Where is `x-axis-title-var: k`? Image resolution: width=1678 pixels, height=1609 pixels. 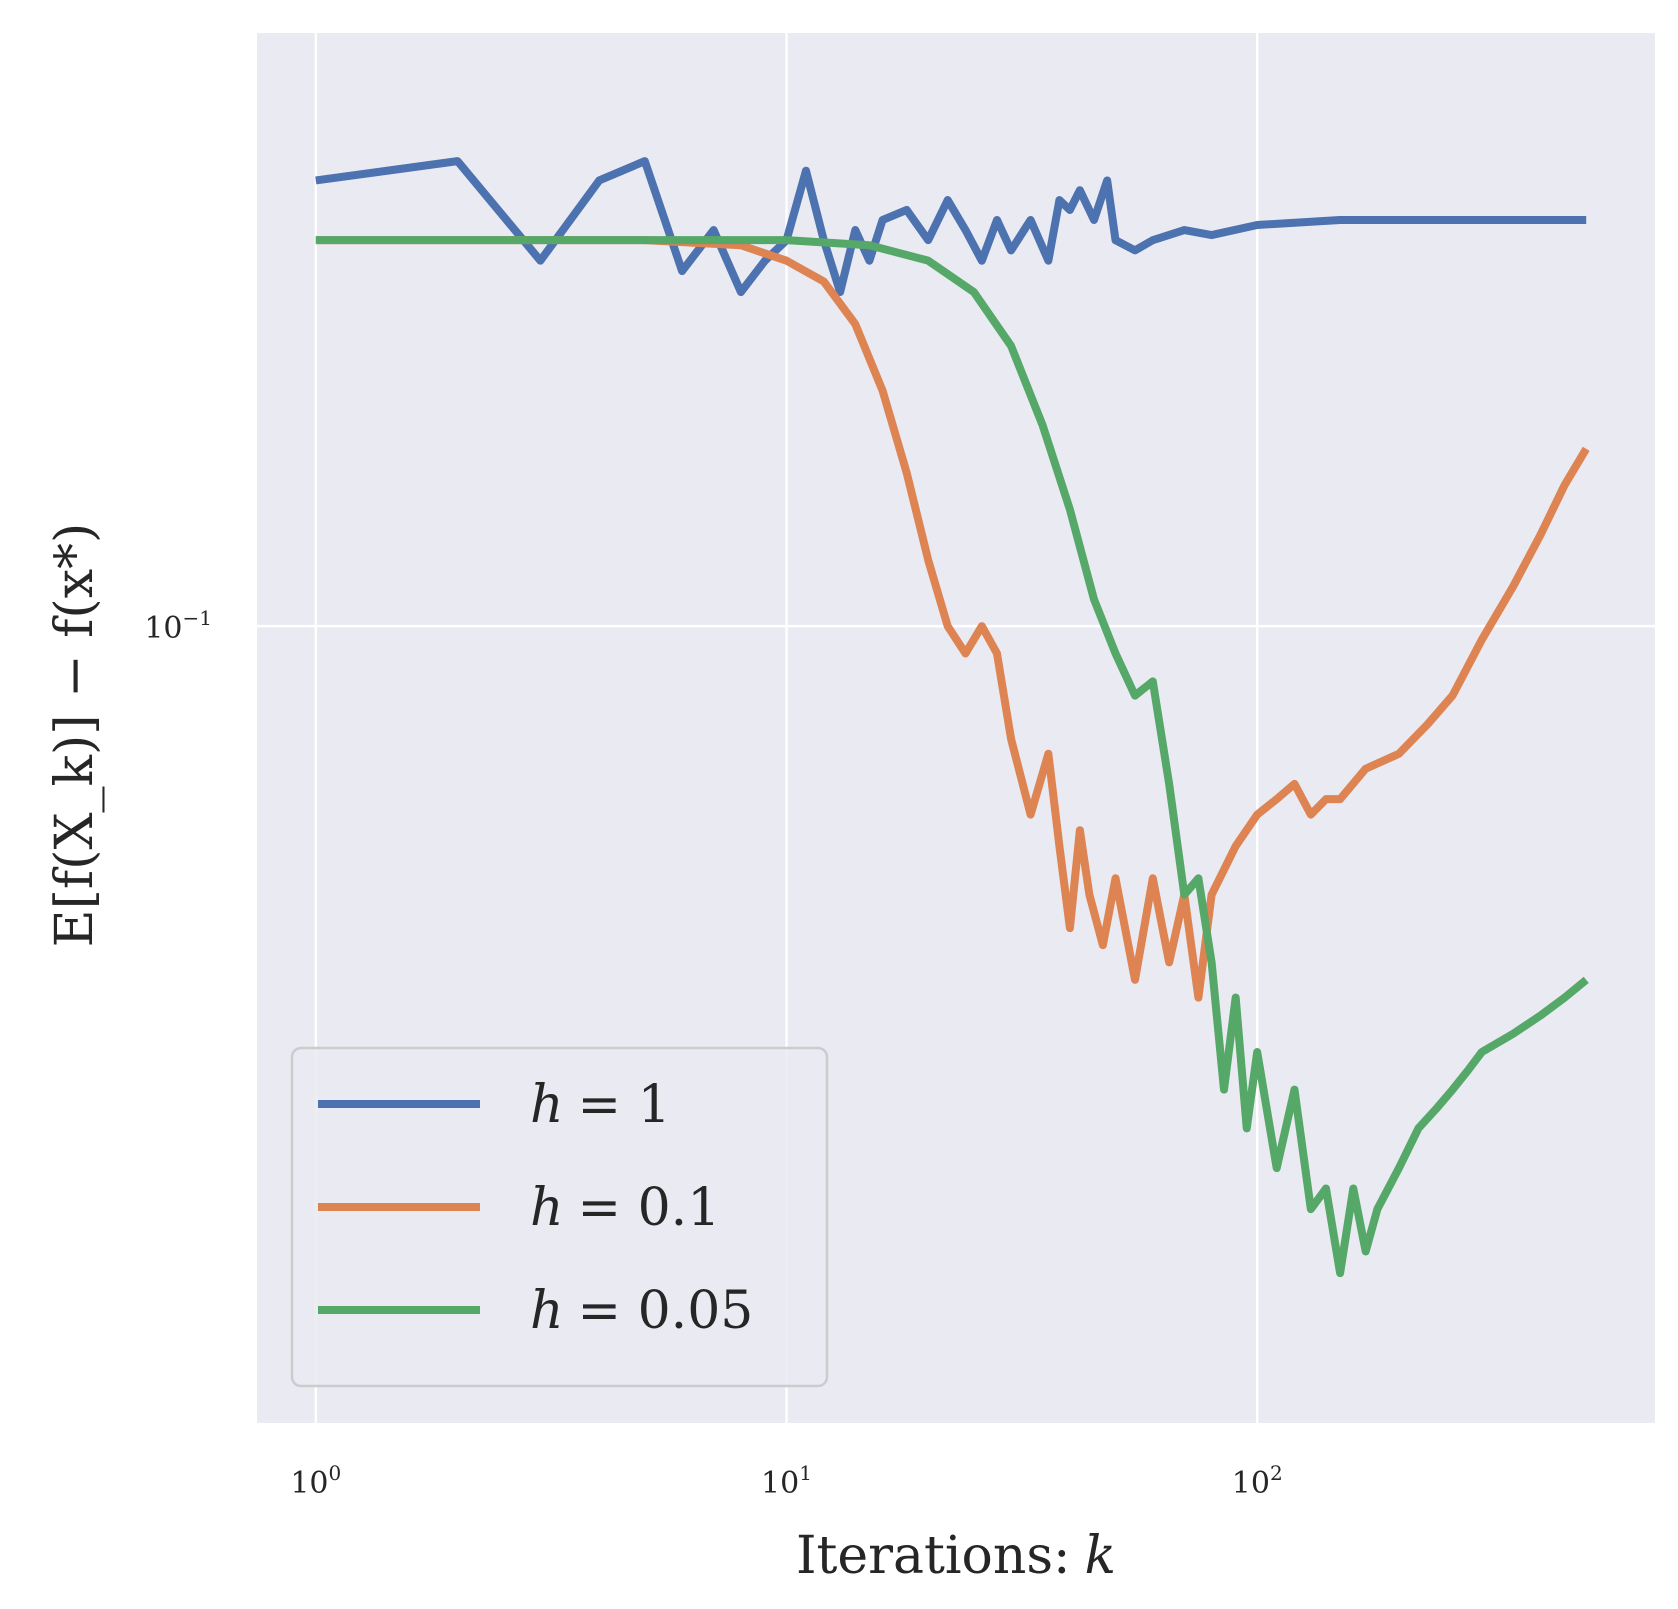 x-axis-title-var: k is located at coordinates (1101, 1556).